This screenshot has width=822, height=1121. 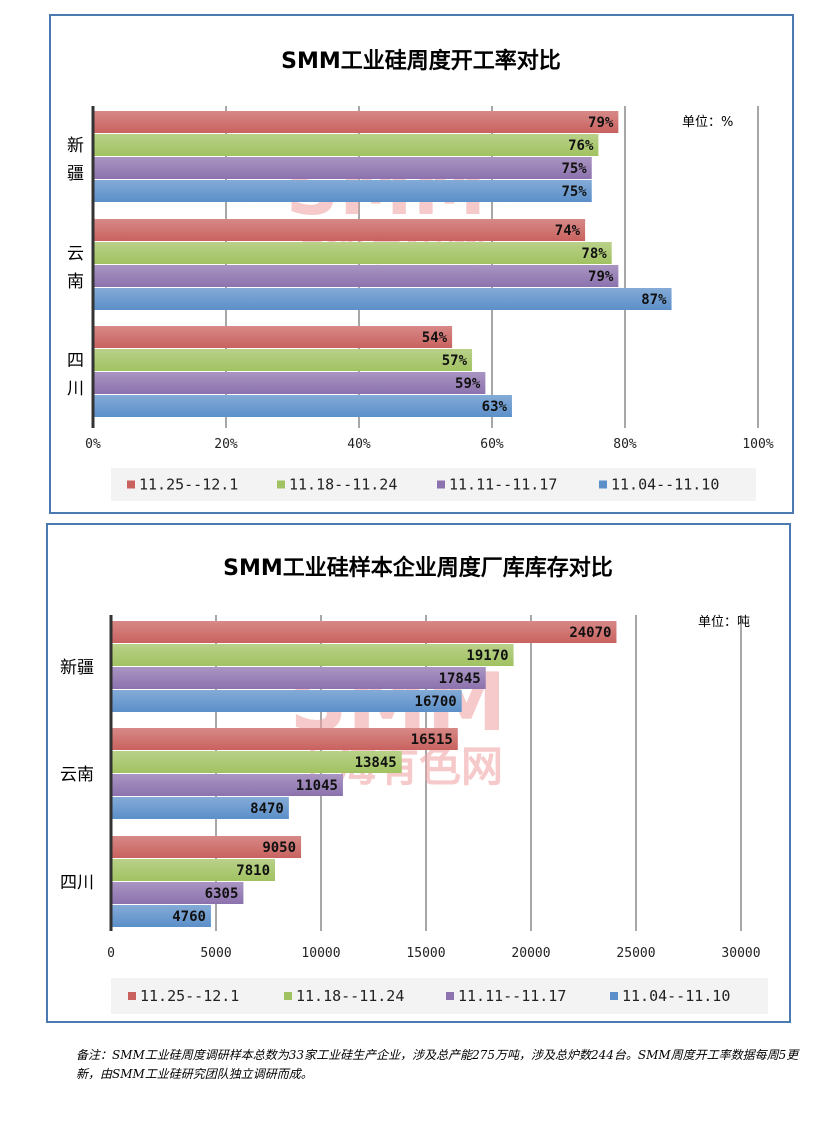 I want to click on x-tick-label: 0%, so click(x=93, y=444).